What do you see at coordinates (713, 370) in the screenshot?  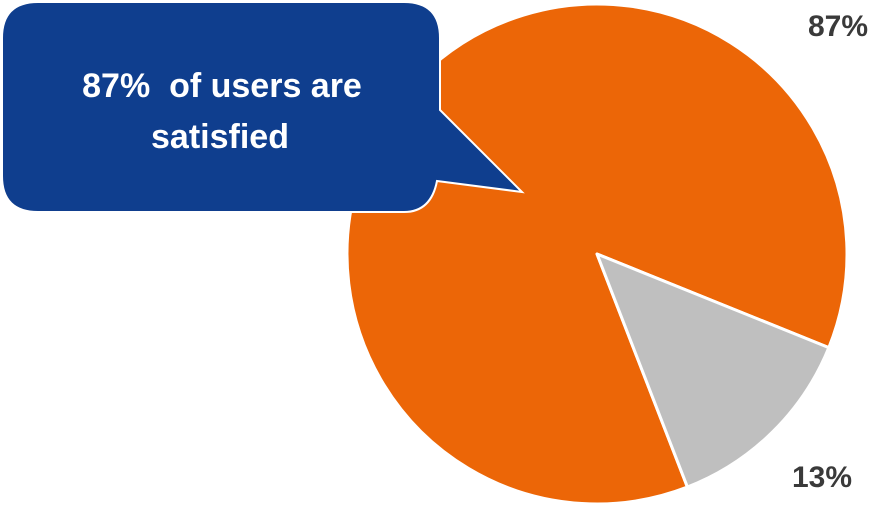 I see `pie-slice-unsatisfied` at bounding box center [713, 370].